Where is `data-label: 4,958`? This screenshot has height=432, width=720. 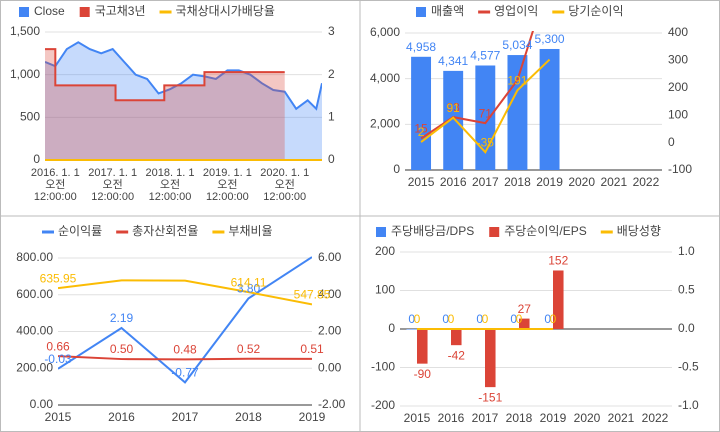 data-label: 4,958 is located at coordinates (421, 47).